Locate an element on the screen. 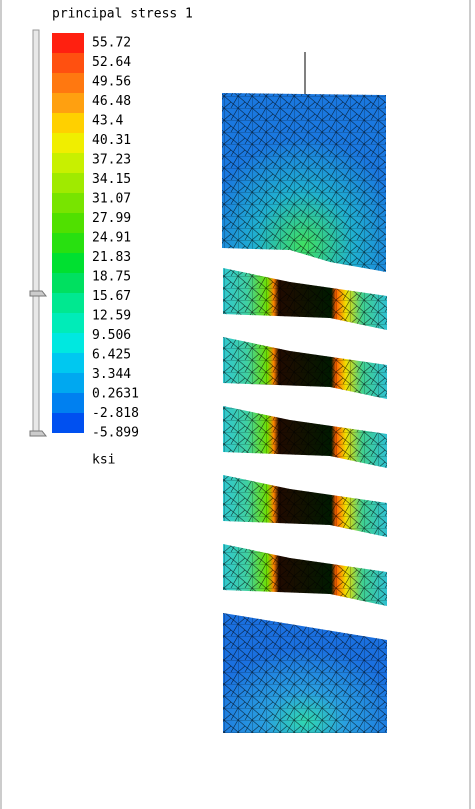 Image resolution: width=475 pixels, height=809 pixels. legend-label: 40.31 is located at coordinates (111, 140).